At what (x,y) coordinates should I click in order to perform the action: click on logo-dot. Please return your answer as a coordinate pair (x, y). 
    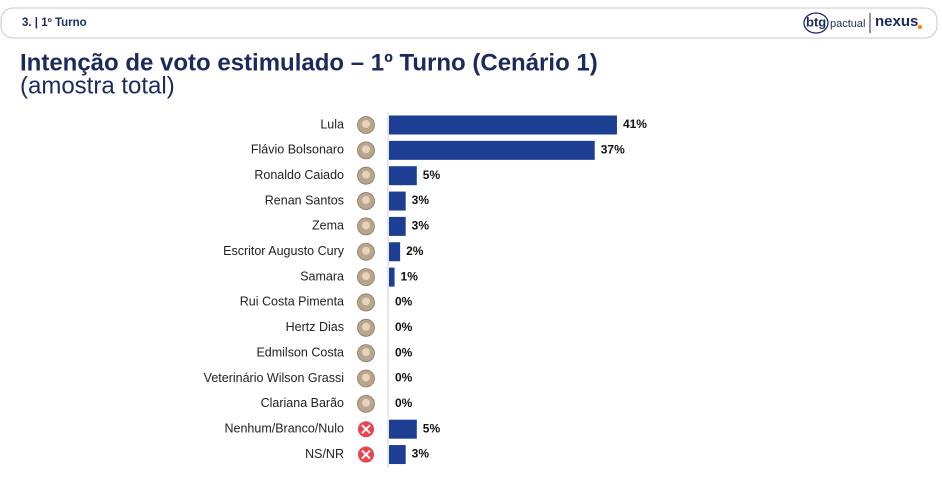
    Looking at the image, I should click on (920, 27).